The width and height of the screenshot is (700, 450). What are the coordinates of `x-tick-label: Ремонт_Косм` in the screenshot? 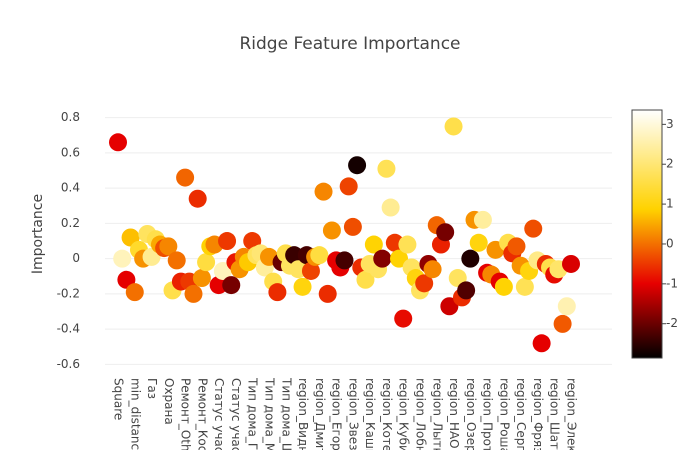 It's located at (202, 414).